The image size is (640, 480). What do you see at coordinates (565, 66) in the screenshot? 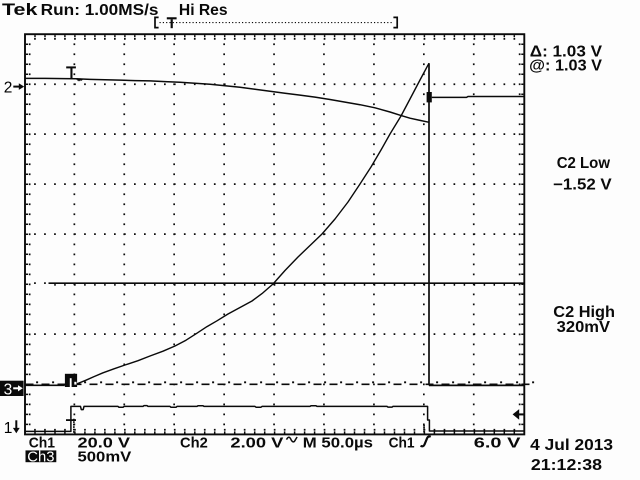
I see `svg-text: @: 1.03 V` at bounding box center [565, 66].